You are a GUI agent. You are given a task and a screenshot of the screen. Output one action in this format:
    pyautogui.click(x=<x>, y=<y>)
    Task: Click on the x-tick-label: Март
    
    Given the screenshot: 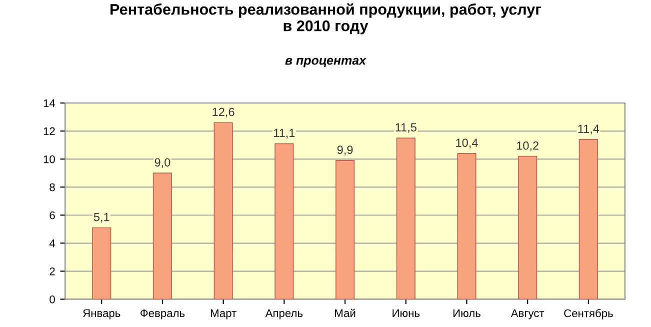 What is the action you would take?
    pyautogui.click(x=223, y=314)
    